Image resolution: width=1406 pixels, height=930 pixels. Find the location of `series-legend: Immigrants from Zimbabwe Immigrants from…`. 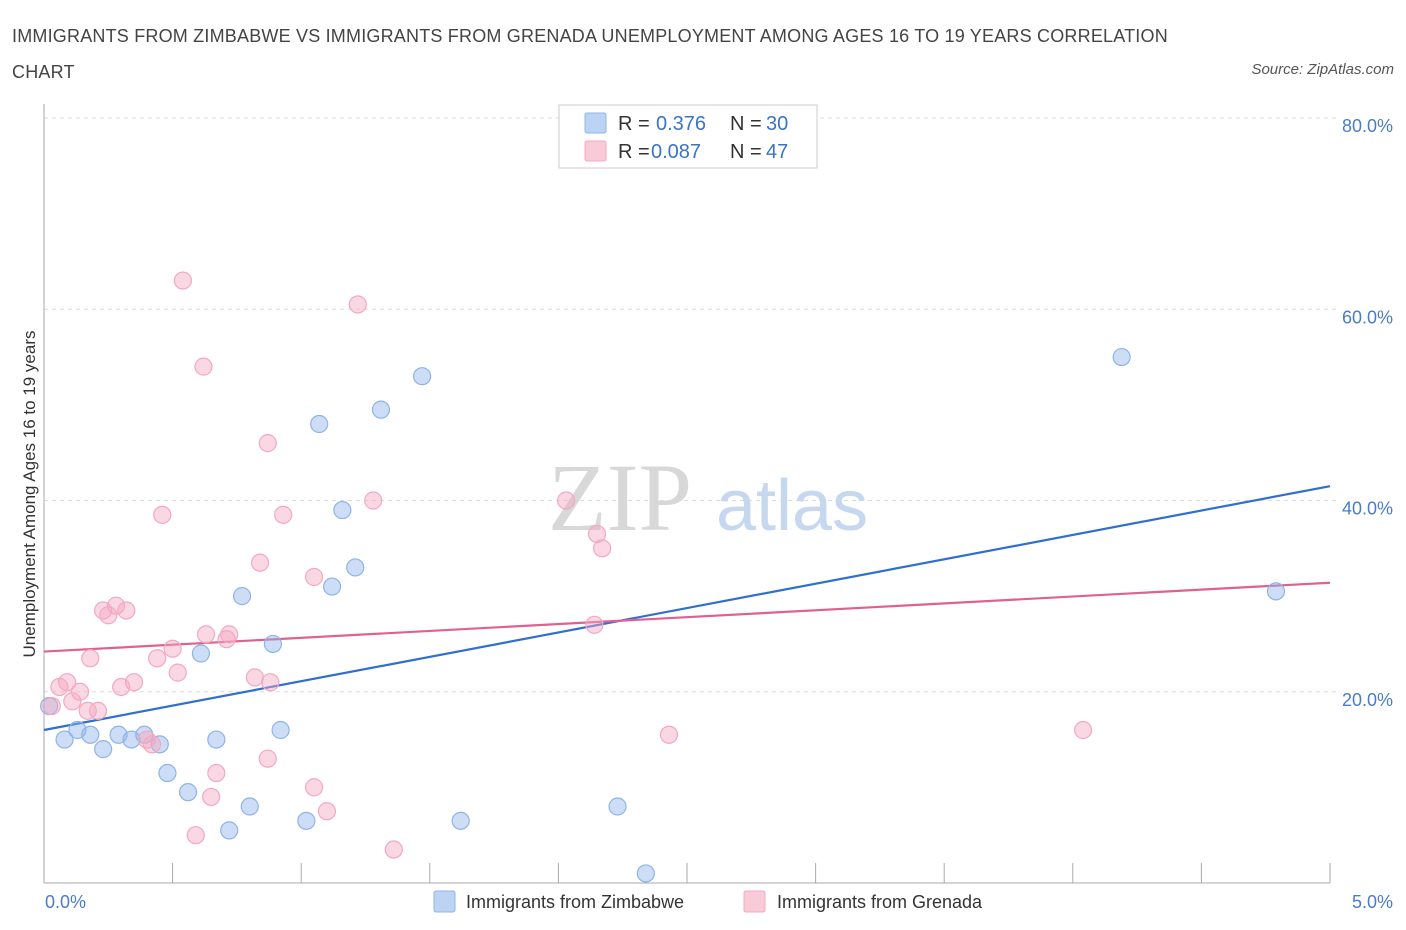

series-legend: Immigrants from Zimbabwe Immigrants from… is located at coordinates (708, 901).